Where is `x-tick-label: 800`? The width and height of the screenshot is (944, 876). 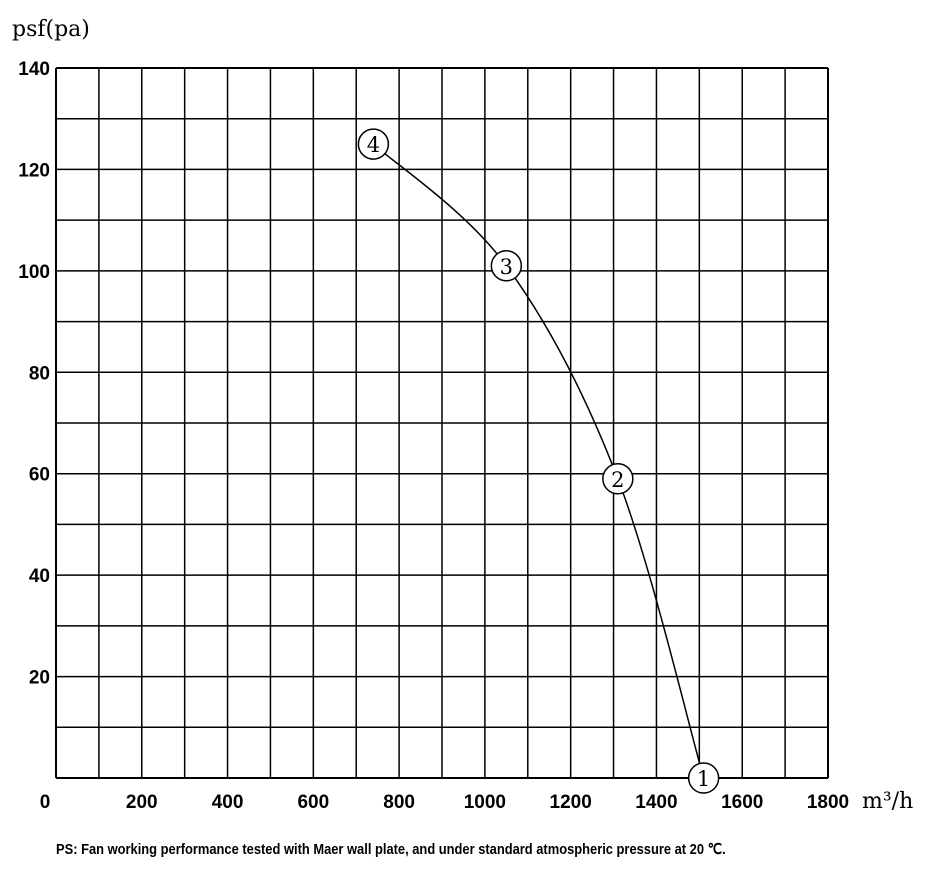
x-tick-label: 800 is located at coordinates (399, 802).